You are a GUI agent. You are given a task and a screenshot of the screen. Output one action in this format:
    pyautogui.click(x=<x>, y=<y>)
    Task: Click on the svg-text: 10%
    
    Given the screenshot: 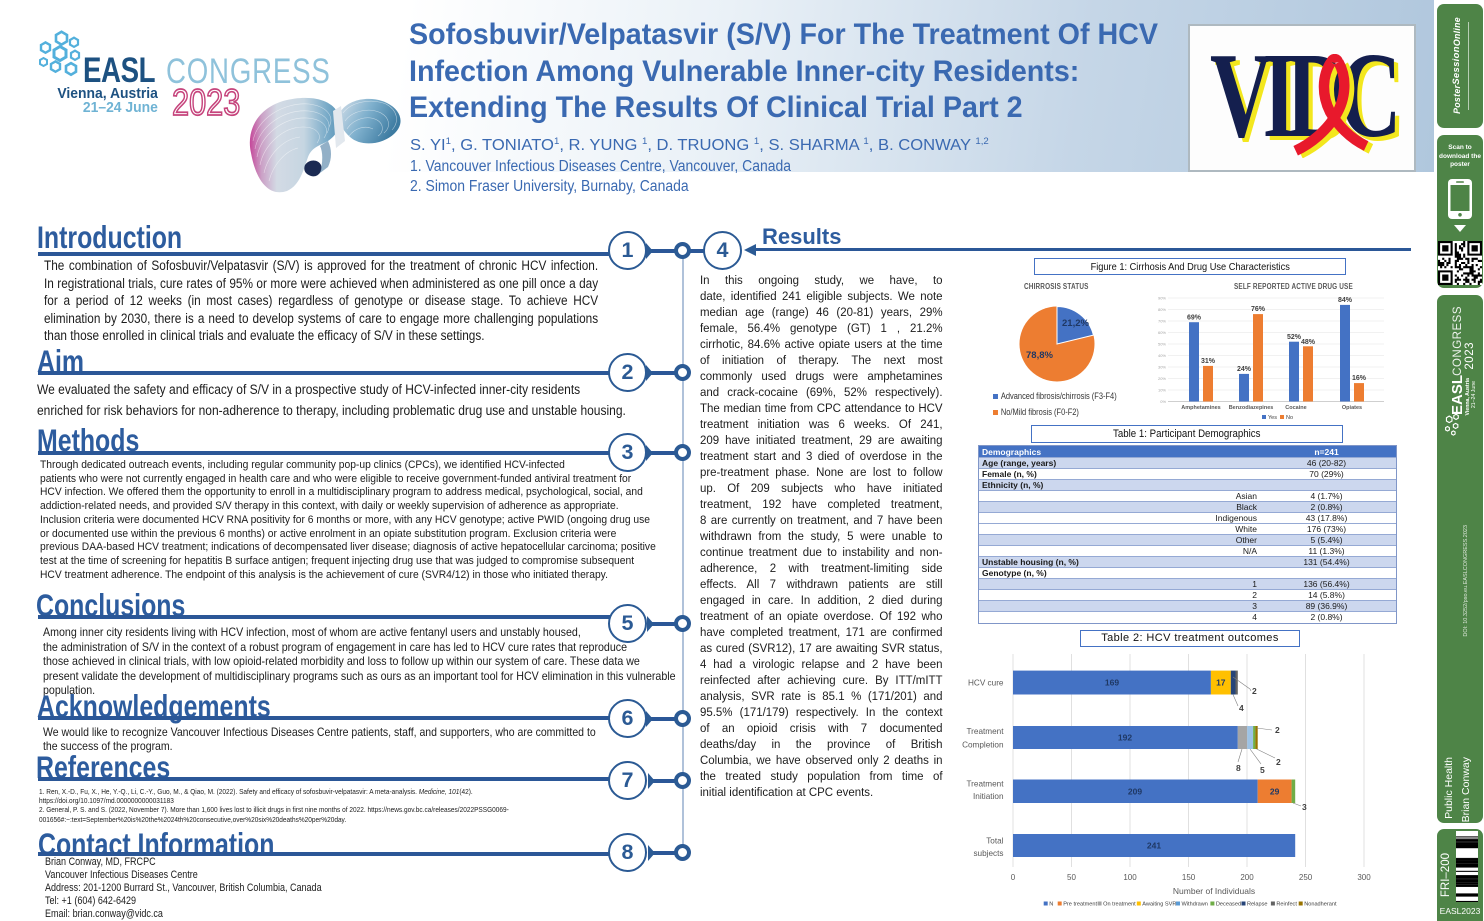 What is the action you would take?
    pyautogui.click(x=1162, y=390)
    